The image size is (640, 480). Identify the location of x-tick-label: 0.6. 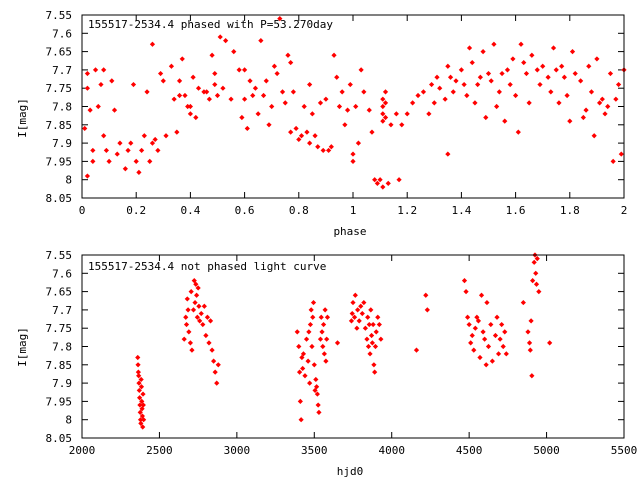
(245, 210).